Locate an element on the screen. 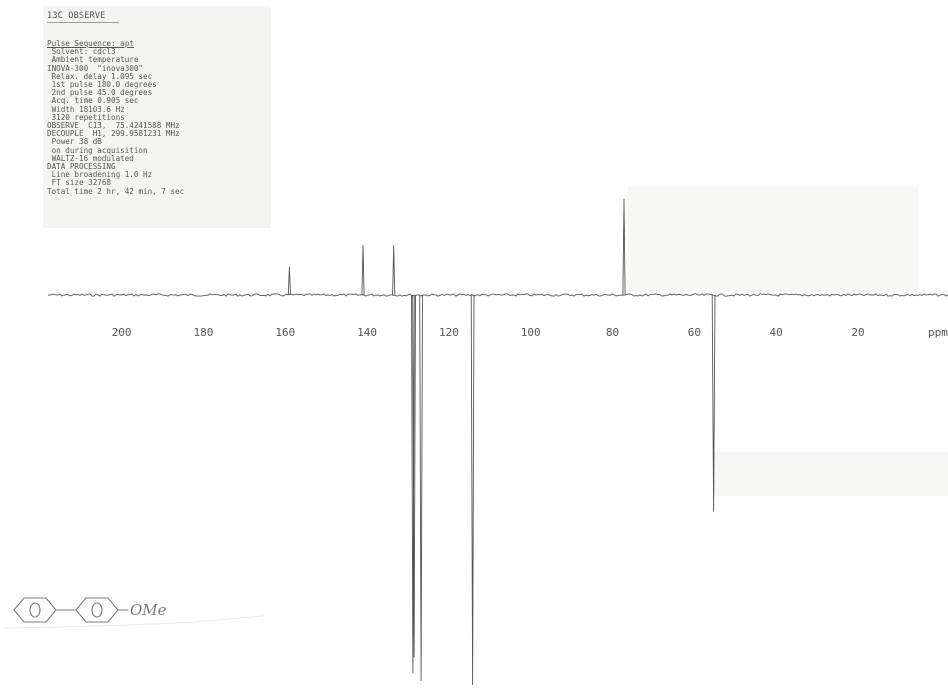  parameter-line: WALTZ-16 modulated is located at coordinates (90, 158).